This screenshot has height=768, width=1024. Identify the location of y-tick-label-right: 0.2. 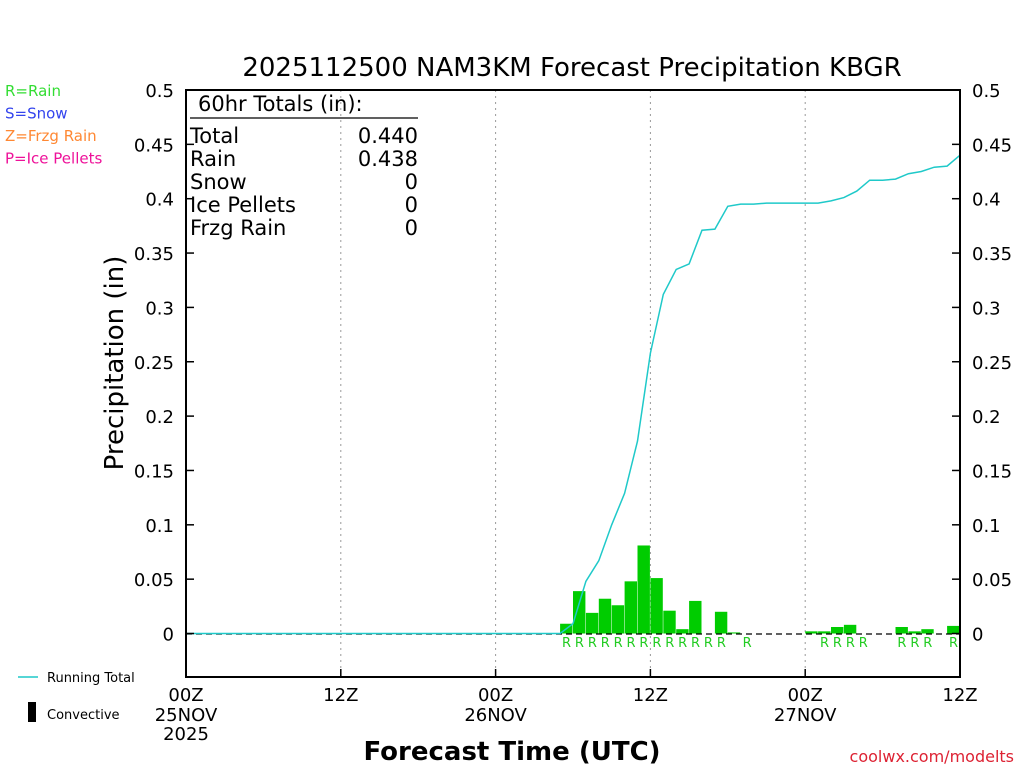
(986, 417).